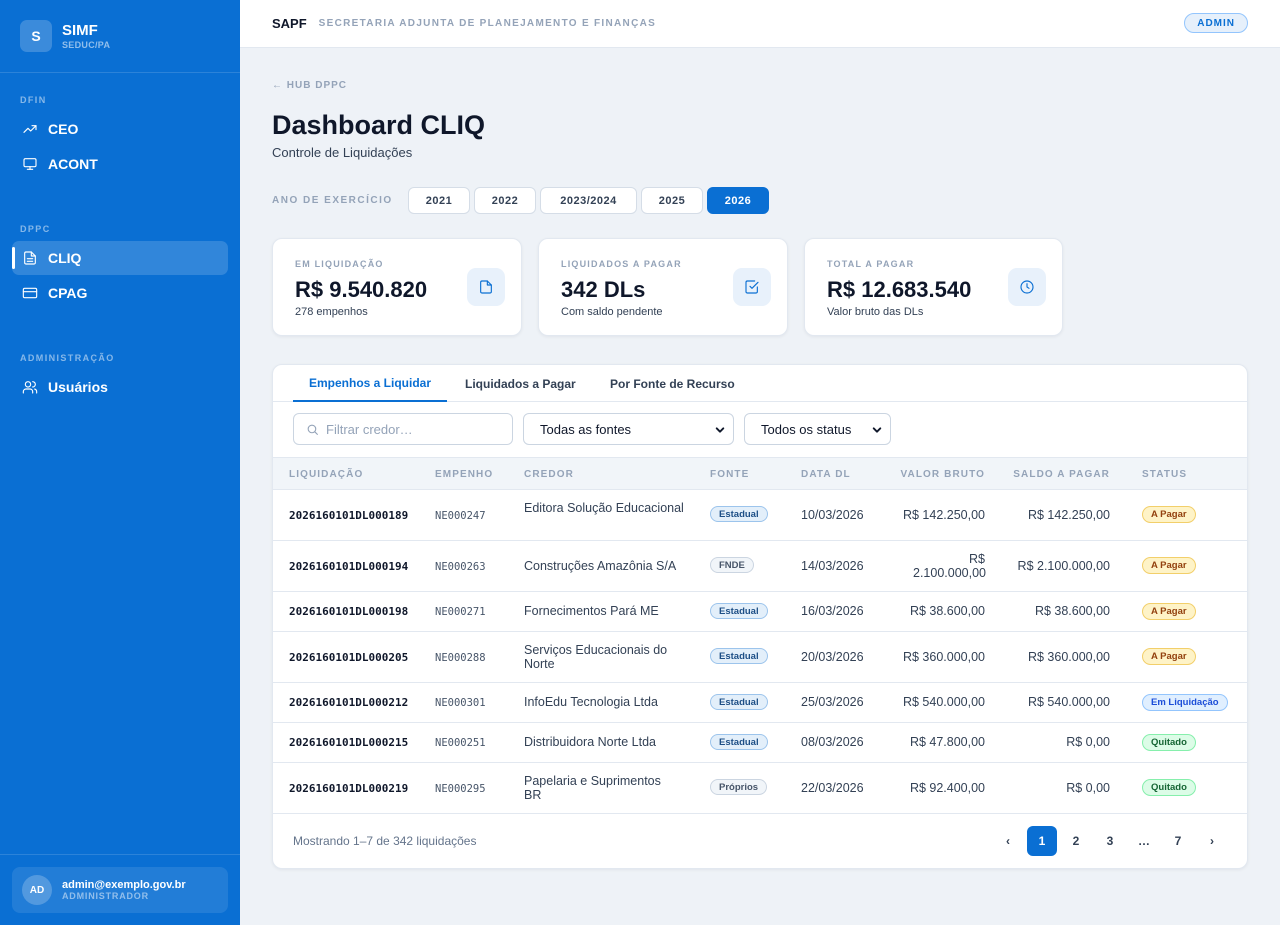  I want to click on cell-credor: Fornecimentos Pará ME, so click(591, 611).